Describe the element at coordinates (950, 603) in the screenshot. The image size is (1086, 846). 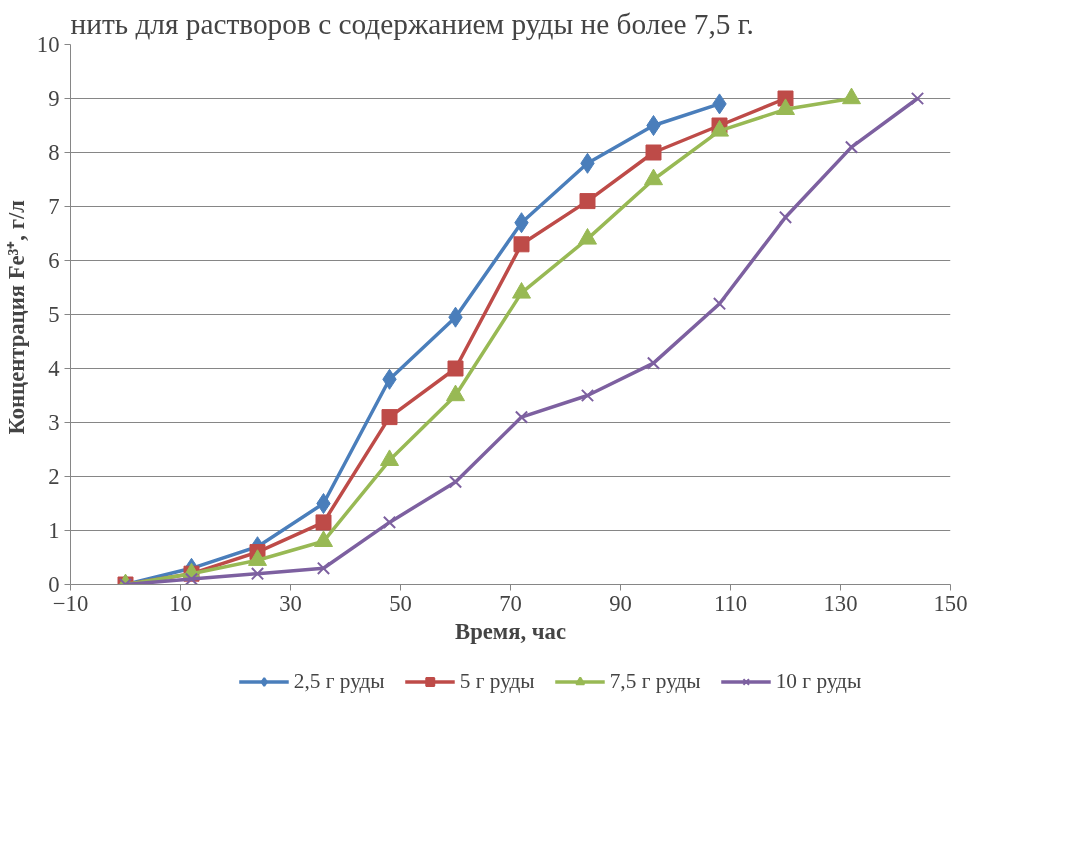
I see `x-tick-label: 150` at that location.